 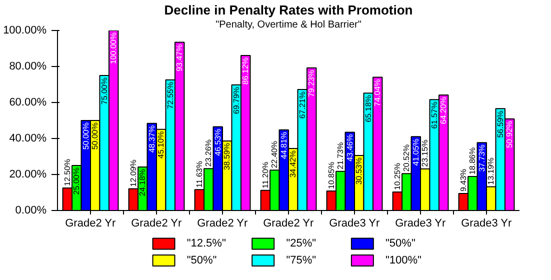 I want to click on data-label: 38.59%, so click(x=227, y=156).